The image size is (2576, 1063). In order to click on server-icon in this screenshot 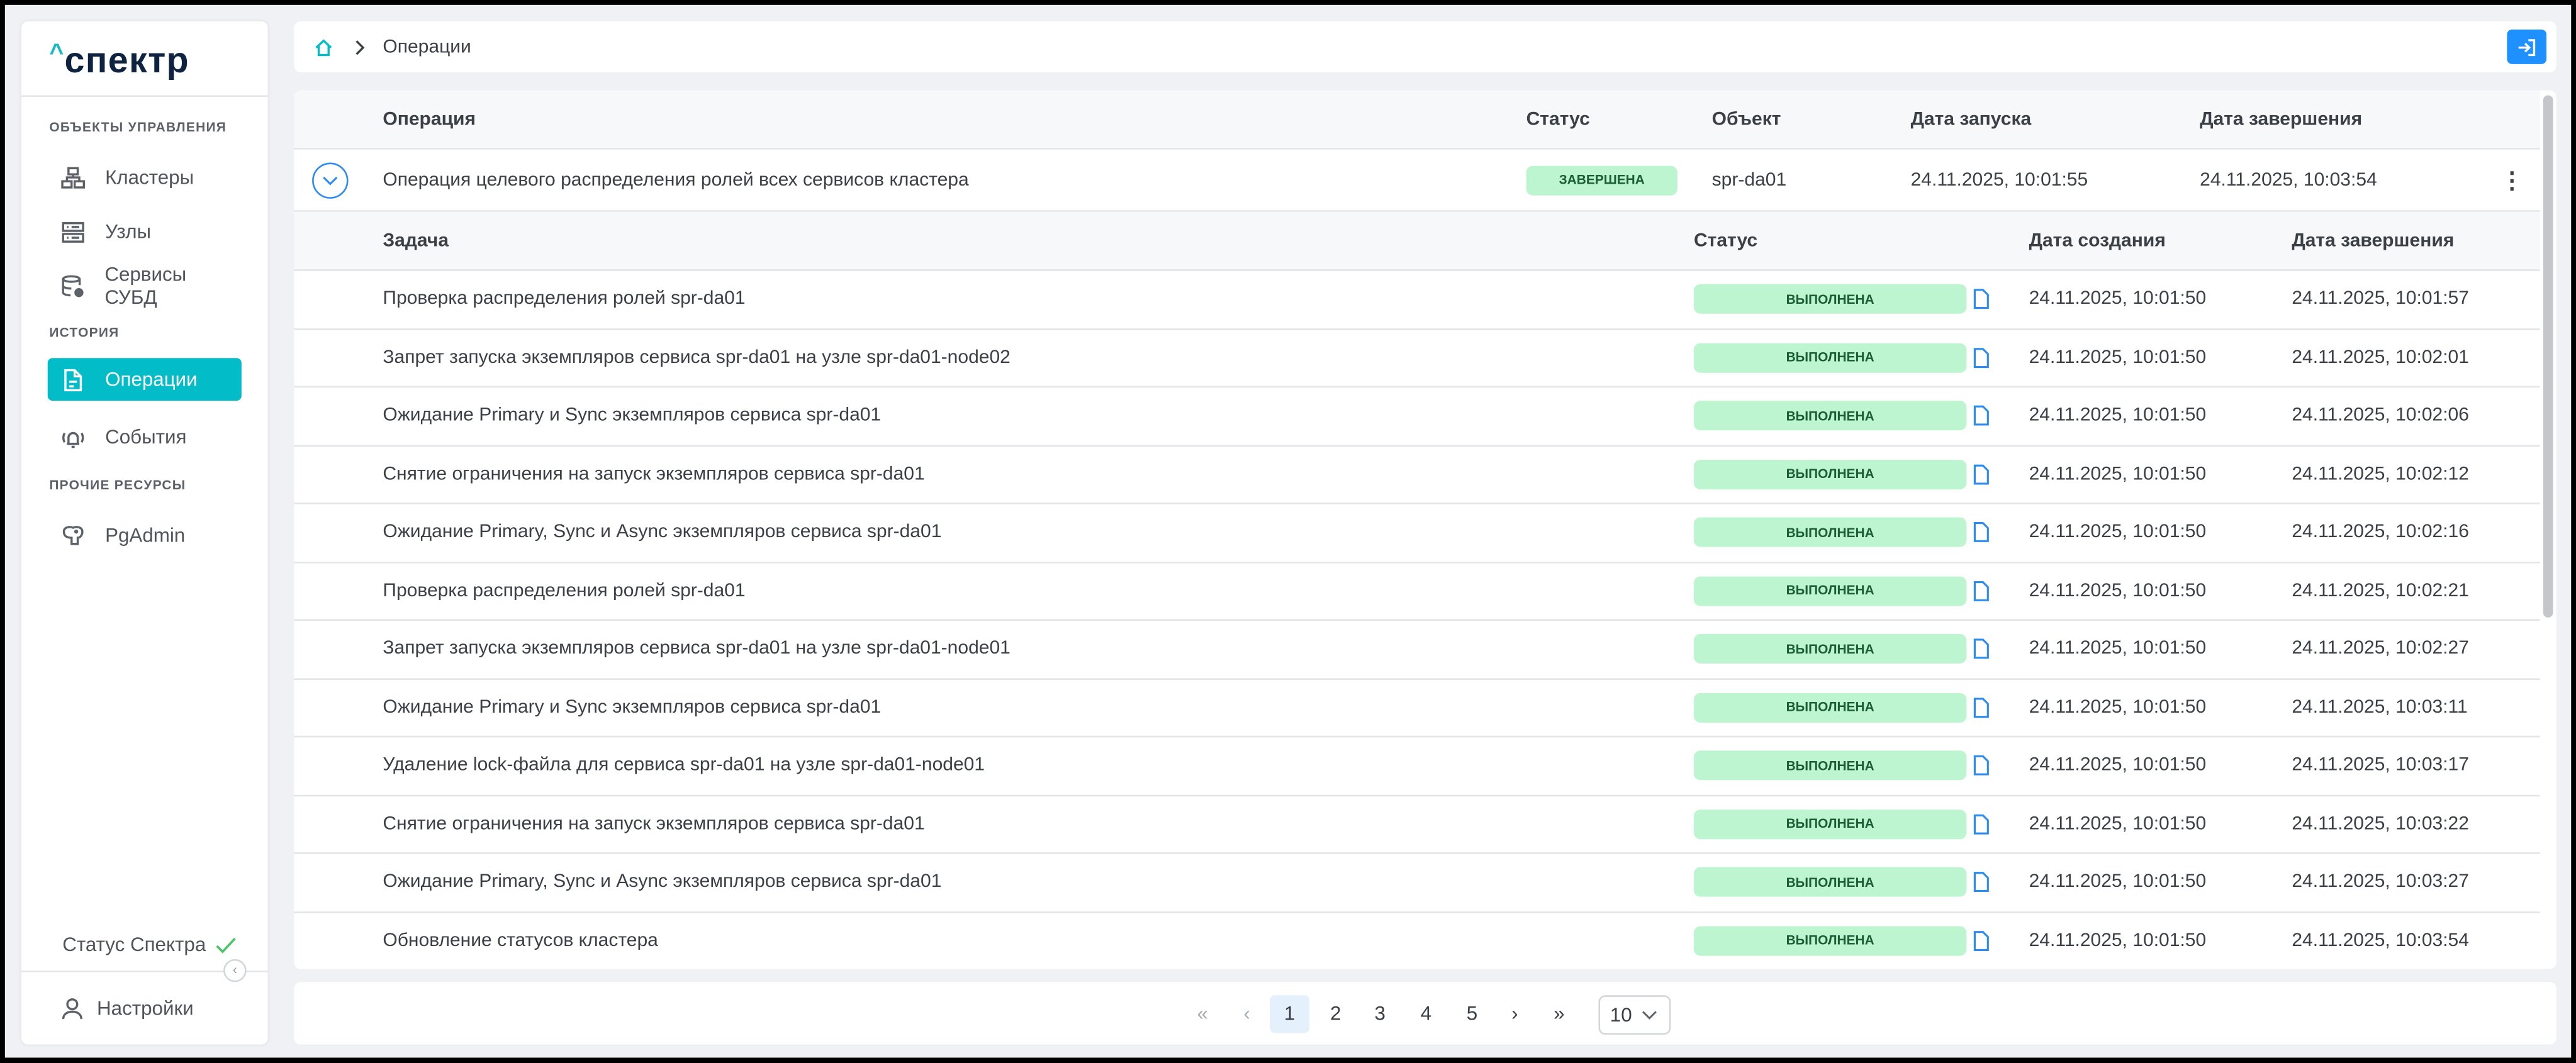, I will do `click(73, 232)`.